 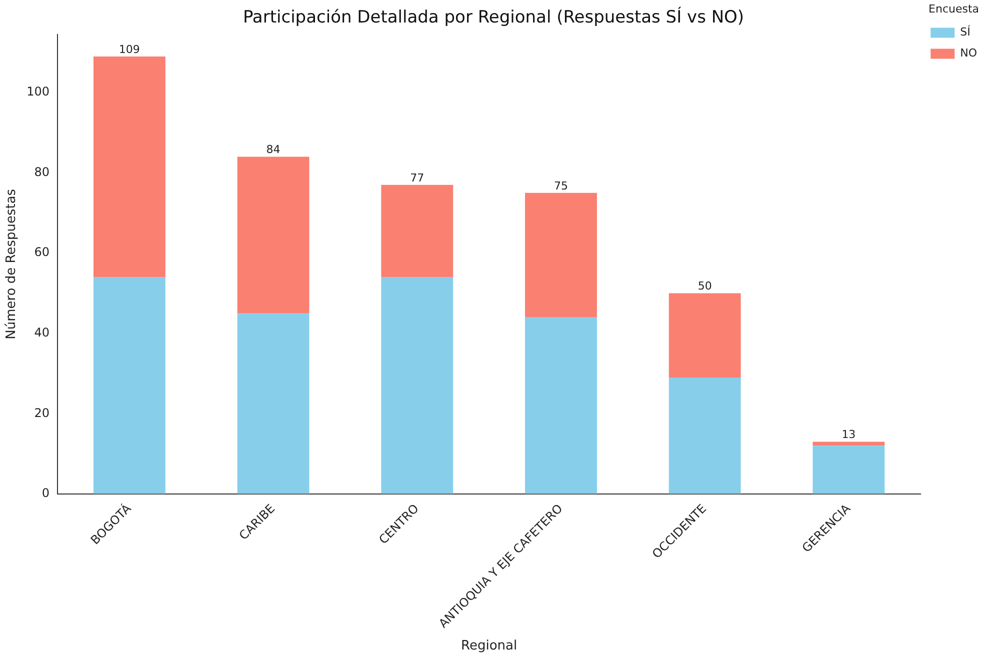 What do you see at coordinates (965, 31) in the screenshot?
I see `legend-label: SÍ` at bounding box center [965, 31].